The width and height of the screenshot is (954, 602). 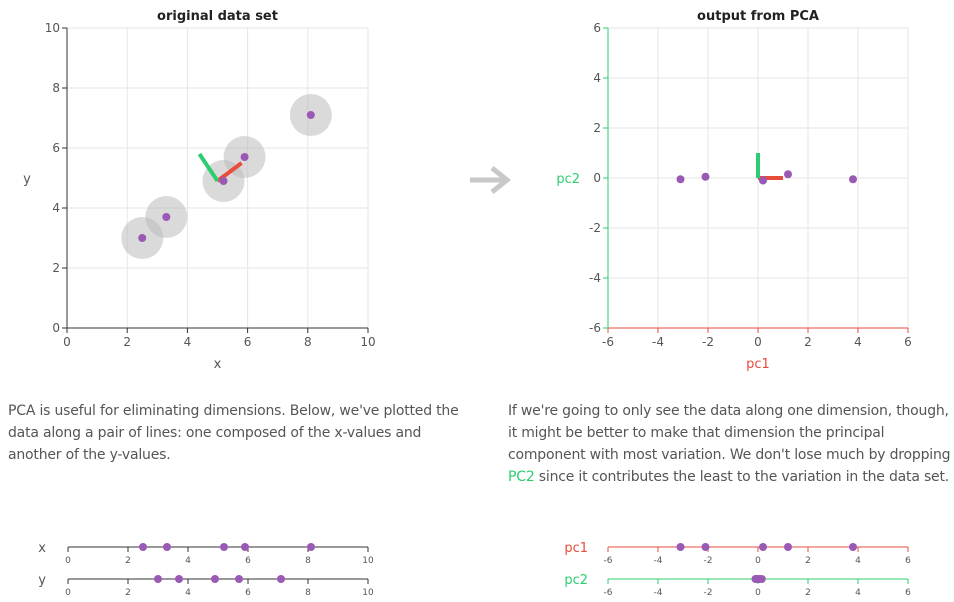 I want to click on number-line-label: y, so click(x=42, y=580).